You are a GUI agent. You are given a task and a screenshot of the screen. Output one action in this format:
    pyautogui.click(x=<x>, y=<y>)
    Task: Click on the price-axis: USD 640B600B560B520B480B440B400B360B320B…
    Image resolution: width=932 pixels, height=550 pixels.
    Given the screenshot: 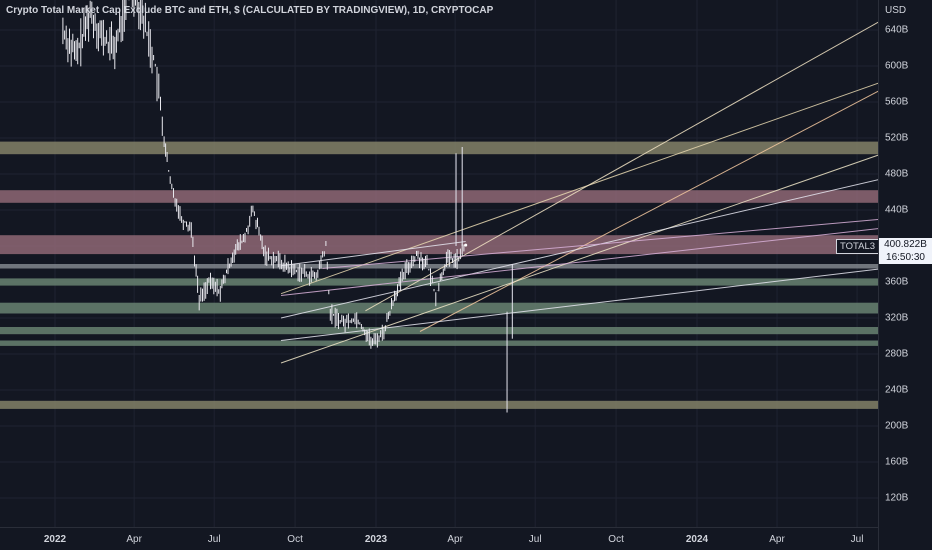 What is the action you would take?
    pyautogui.click(x=905, y=275)
    